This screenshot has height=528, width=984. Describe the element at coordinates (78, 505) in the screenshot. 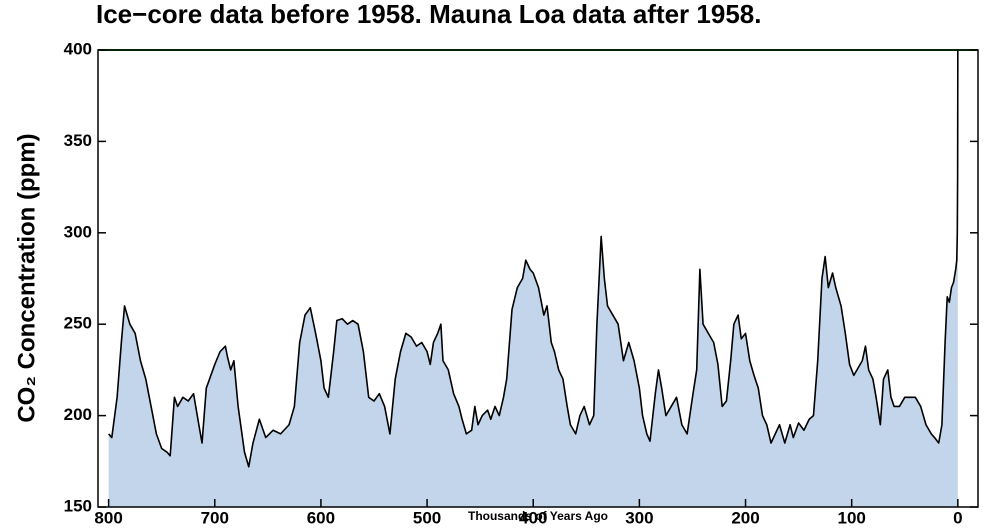

I see `y-tick-label: 150` at that location.